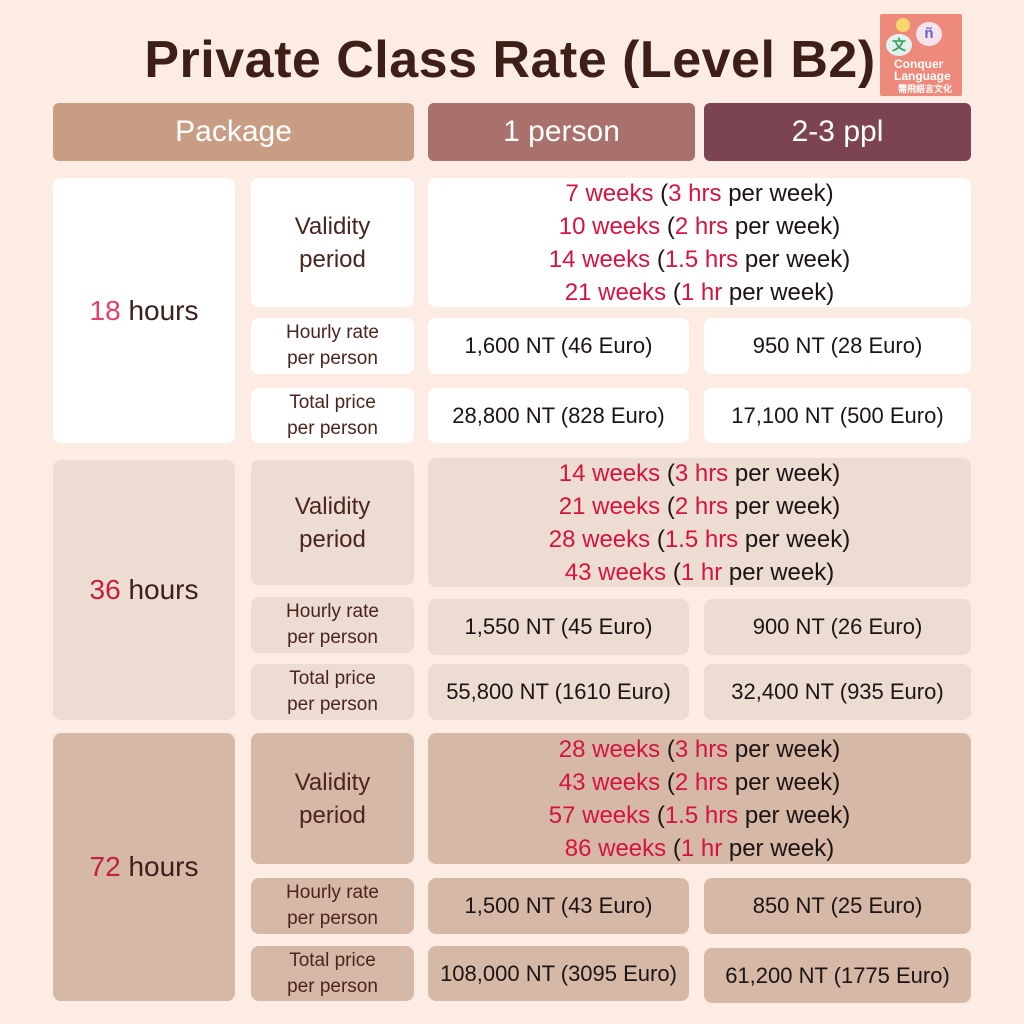 Image resolution: width=1024 pixels, height=1024 pixels. Describe the element at coordinates (558, 415) in the screenshot. I see `total-price-one-person: 28,800 NT (828 Euro)` at that location.